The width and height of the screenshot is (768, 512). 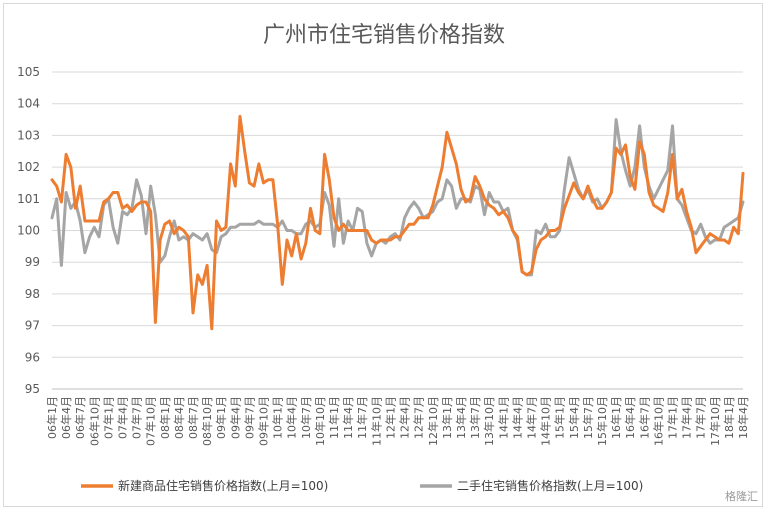 What do you see at coordinates (362, 417) in the screenshot?
I see `x-tick-label: 11年7月` at bounding box center [362, 417].